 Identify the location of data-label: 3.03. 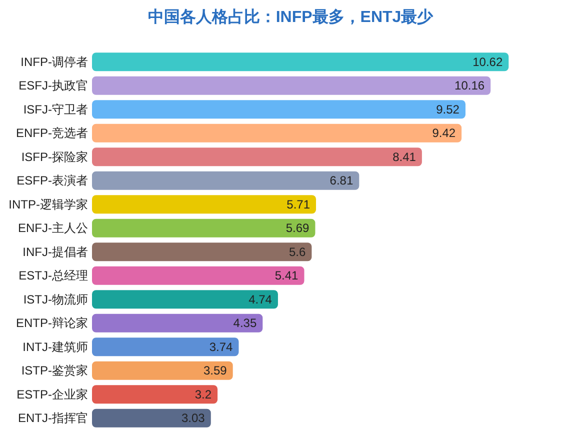
(194, 418).